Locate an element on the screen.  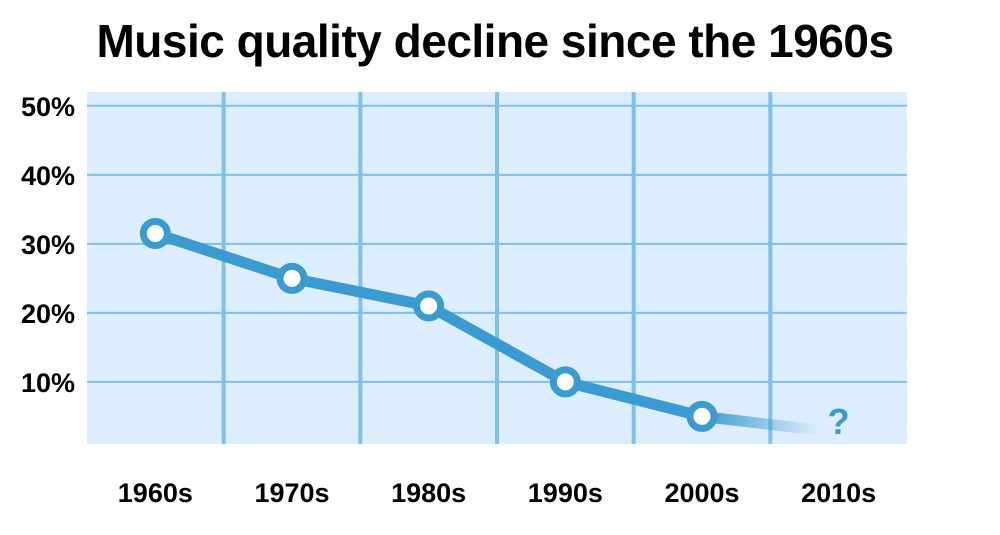
data-point-1960s is located at coordinates (155, 233).